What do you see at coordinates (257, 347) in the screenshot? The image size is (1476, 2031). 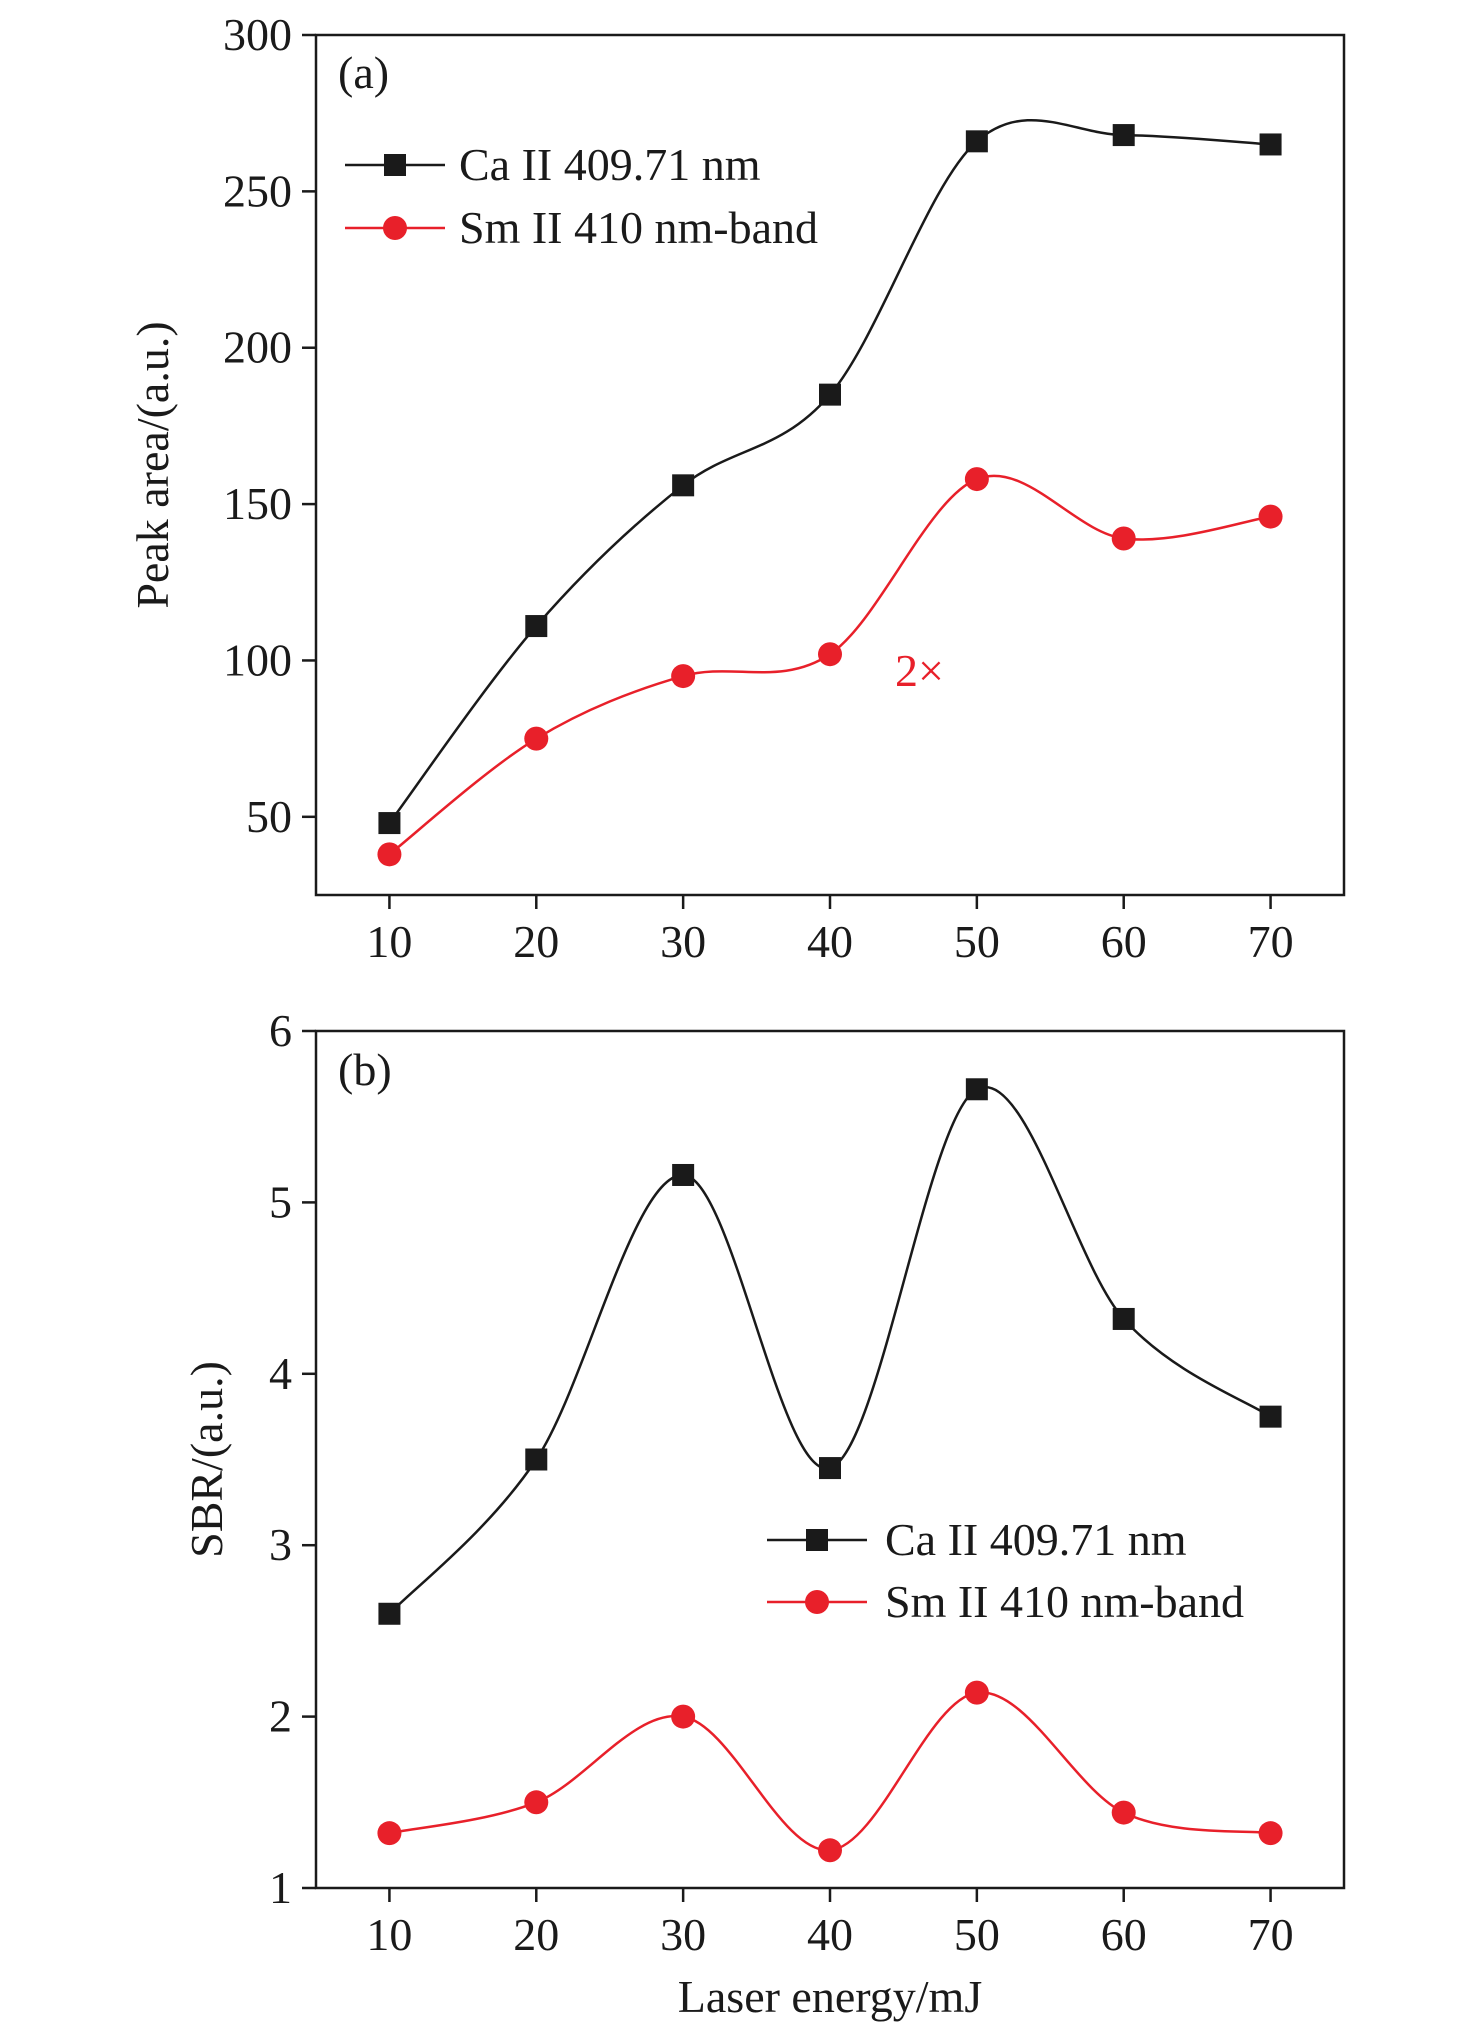 I see `y-tick-label: 200` at bounding box center [257, 347].